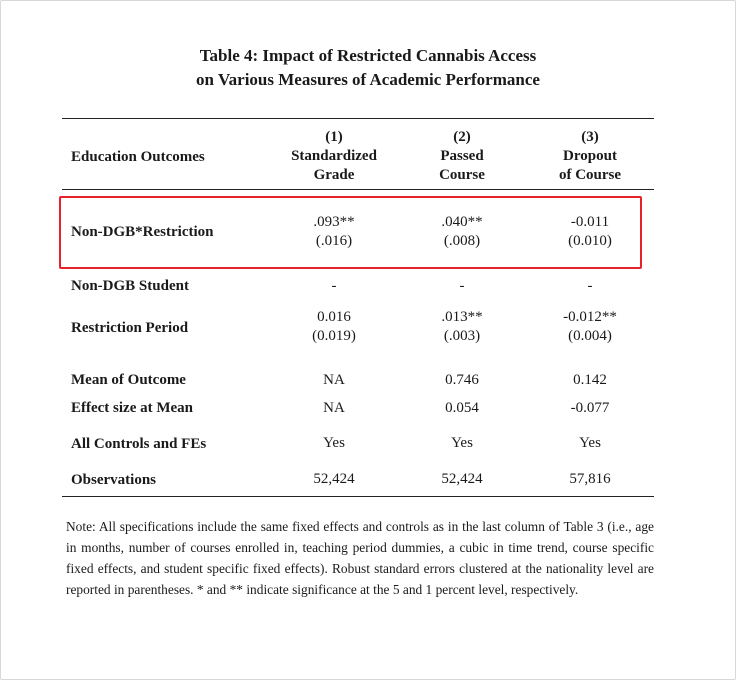 This screenshot has height=680, width=736. Describe the element at coordinates (462, 326) in the screenshot. I see `coef-cell: .013** (.003)` at that location.